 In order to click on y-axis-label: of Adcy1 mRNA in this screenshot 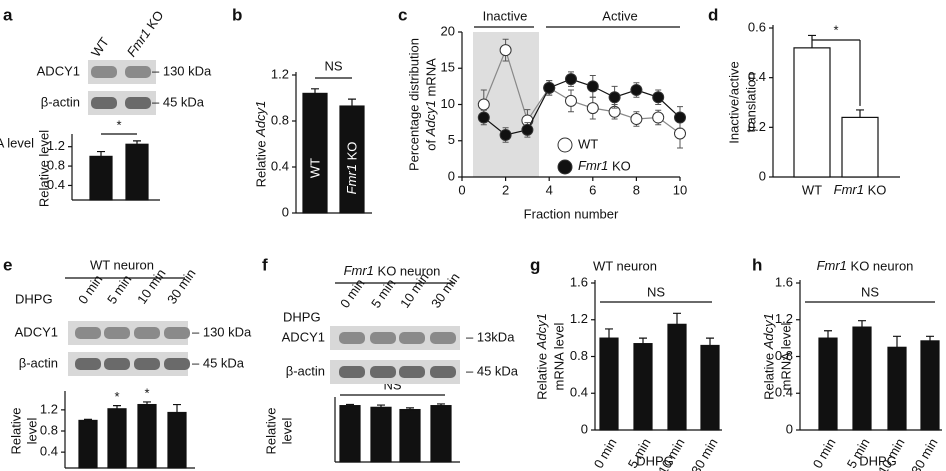, I will do `click(430, 104)`.